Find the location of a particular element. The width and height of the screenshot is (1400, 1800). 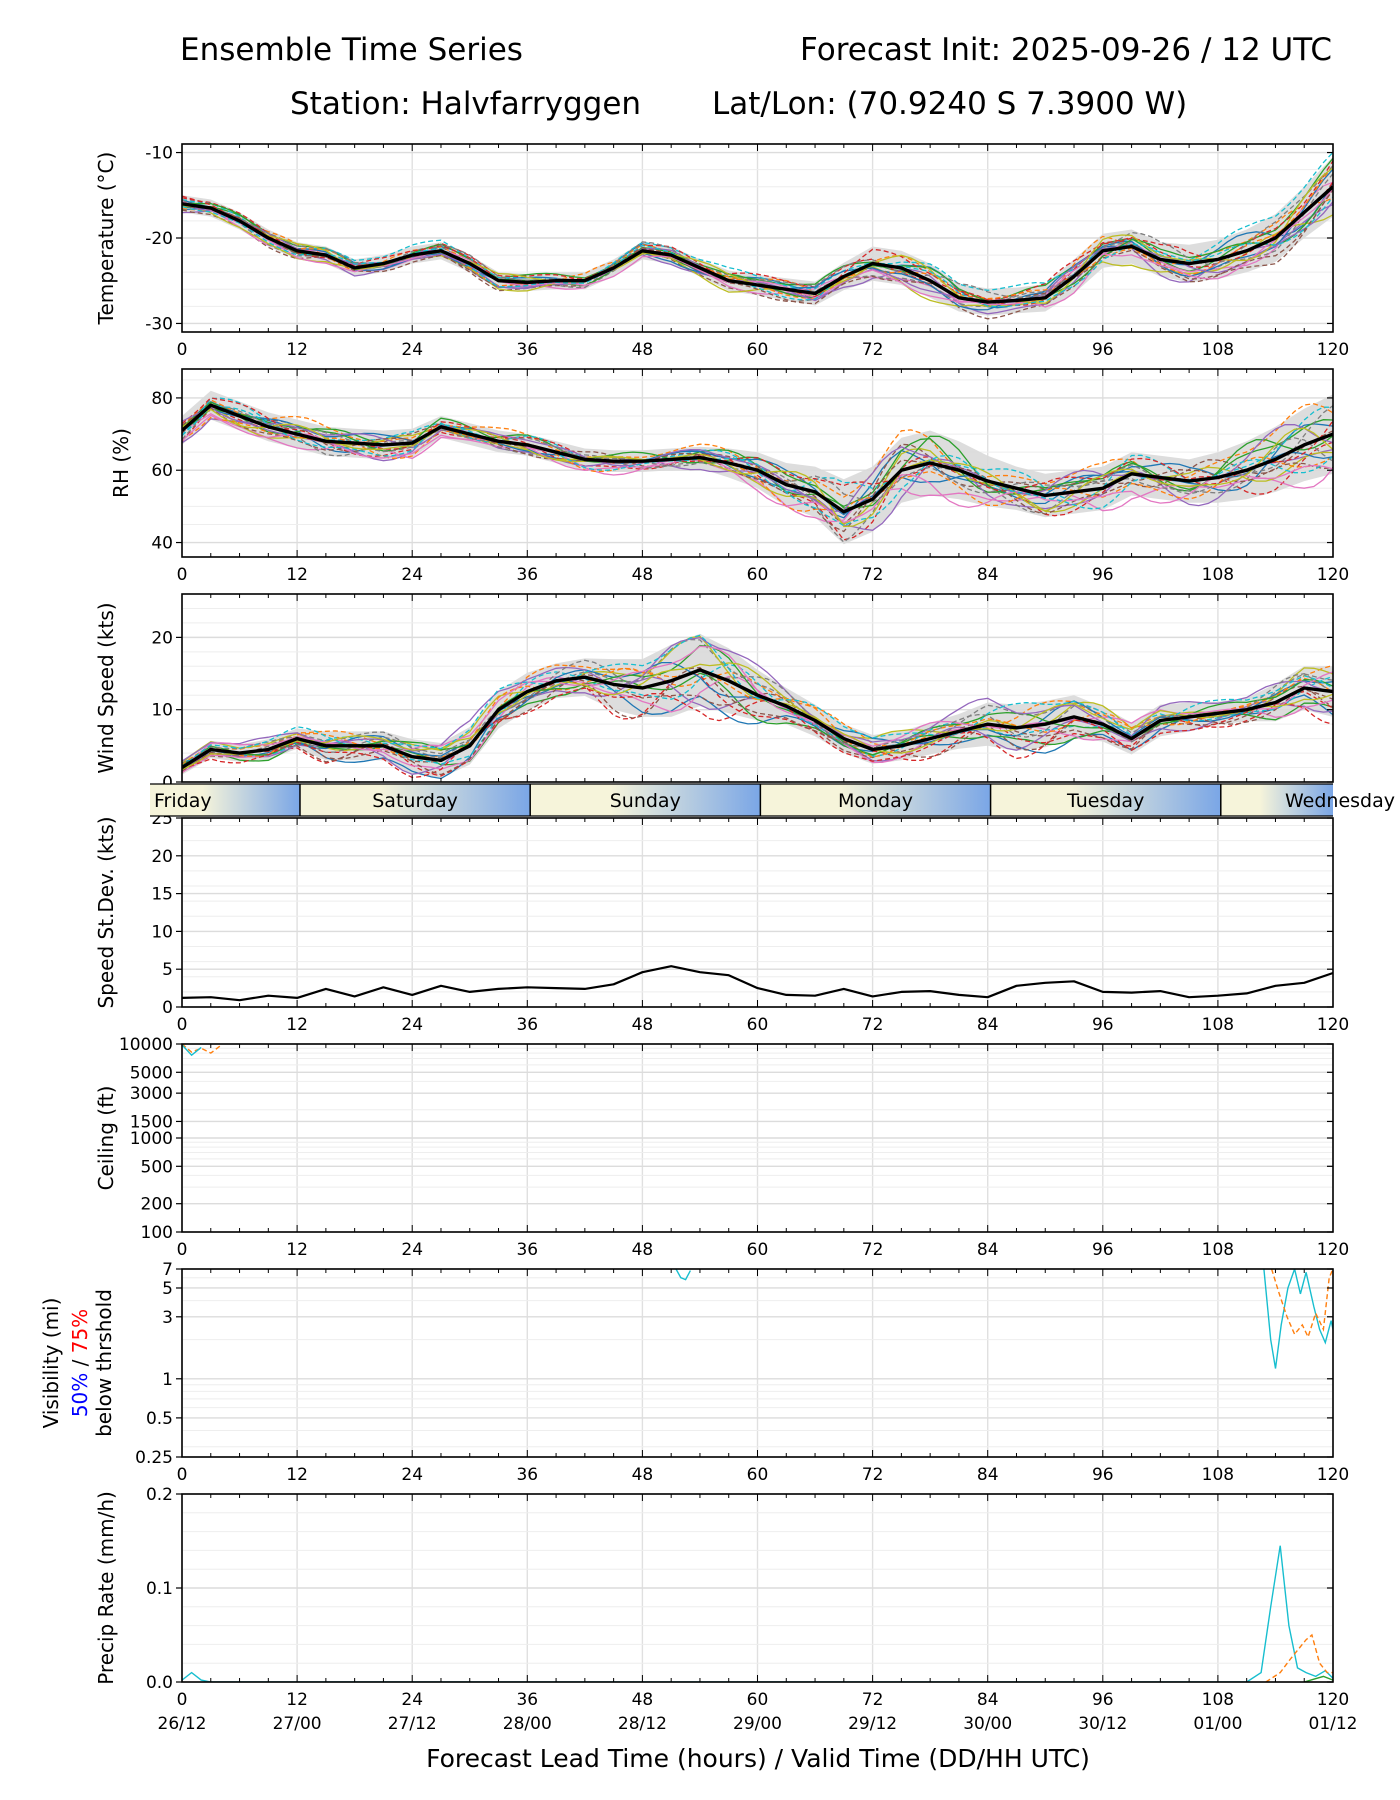

rh-xtick-label: 108 is located at coordinates (1218, 575).